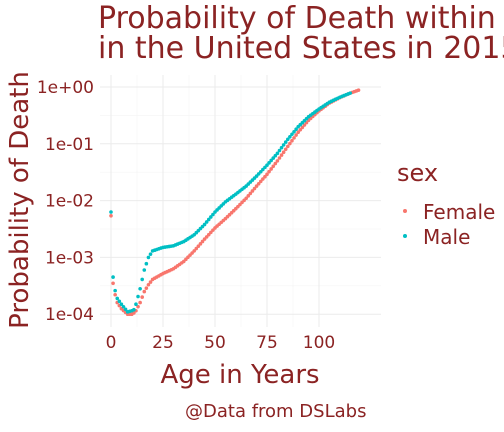  Describe the element at coordinates (111, 343) in the screenshot. I see `x-tick-label: 0` at that location.